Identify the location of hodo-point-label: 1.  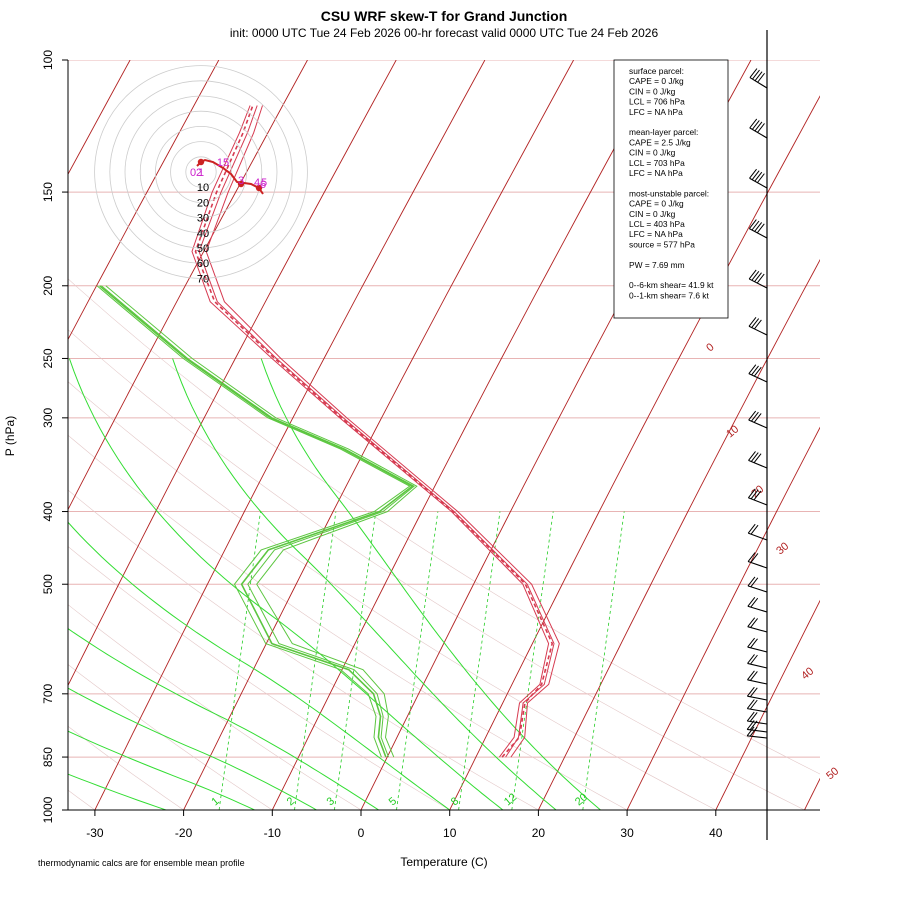
(201, 173).